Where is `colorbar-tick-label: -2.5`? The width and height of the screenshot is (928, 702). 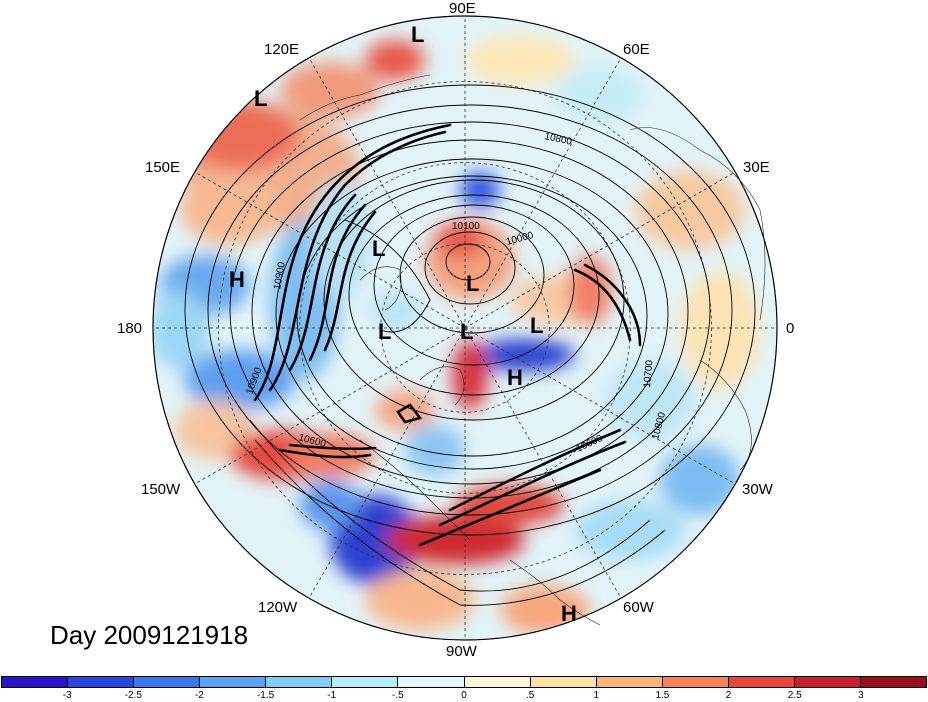
colorbar-tick-label: -2.5 is located at coordinates (133, 695).